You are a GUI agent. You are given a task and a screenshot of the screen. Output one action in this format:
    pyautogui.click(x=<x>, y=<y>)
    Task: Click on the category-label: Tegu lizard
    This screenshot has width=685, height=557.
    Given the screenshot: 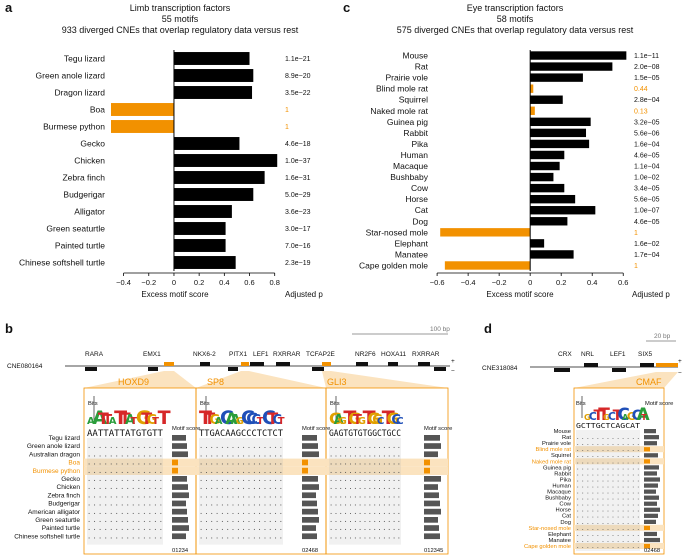 What is the action you would take?
    pyautogui.click(x=84, y=59)
    